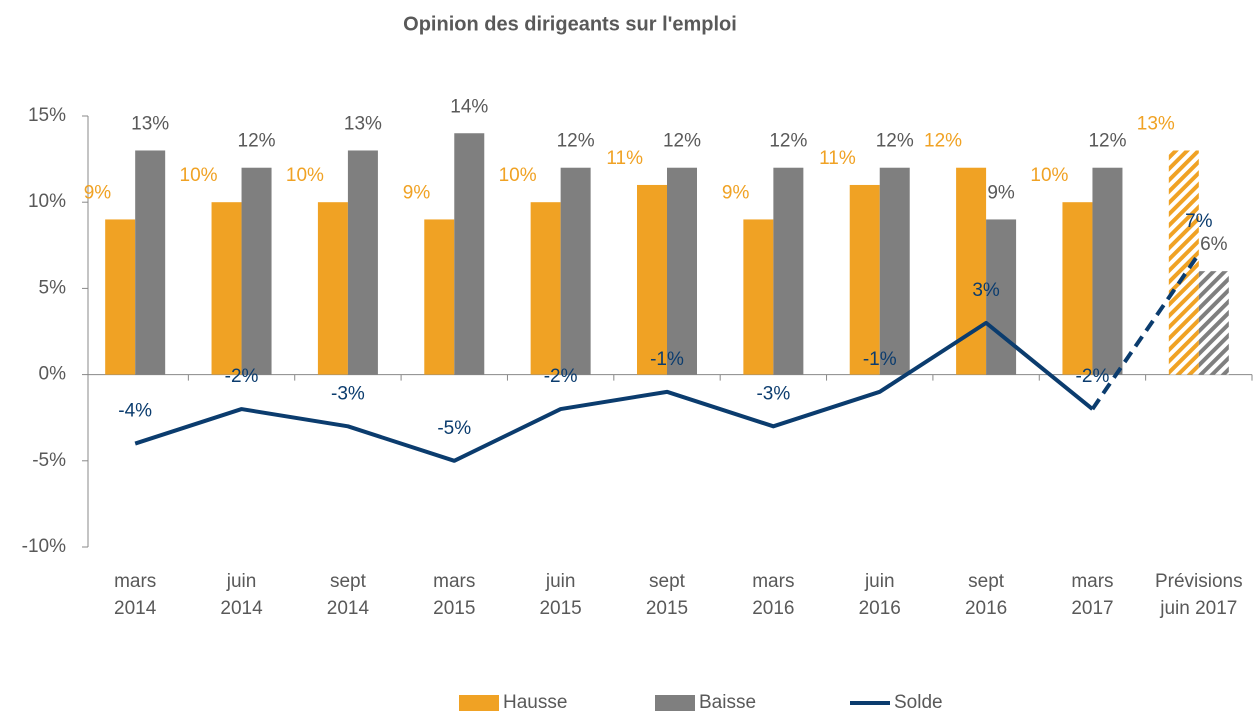 The width and height of the screenshot is (1256, 713). What do you see at coordinates (1199, 221) in the screenshot?
I see `data-label: 7%` at bounding box center [1199, 221].